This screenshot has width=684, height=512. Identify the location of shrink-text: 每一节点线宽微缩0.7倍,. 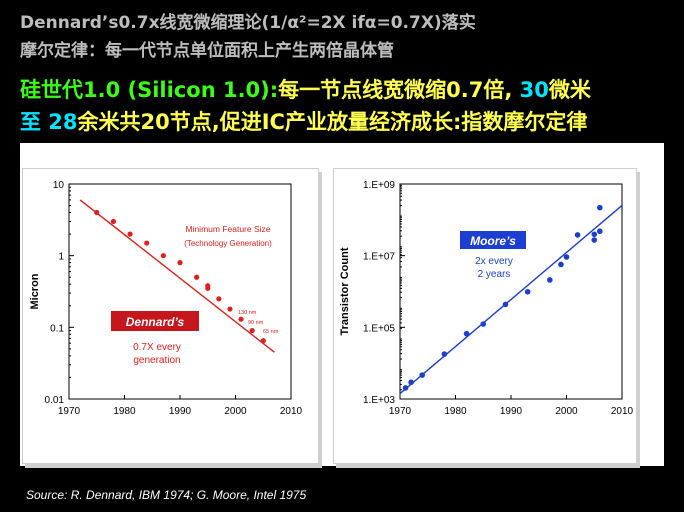
(395, 90).